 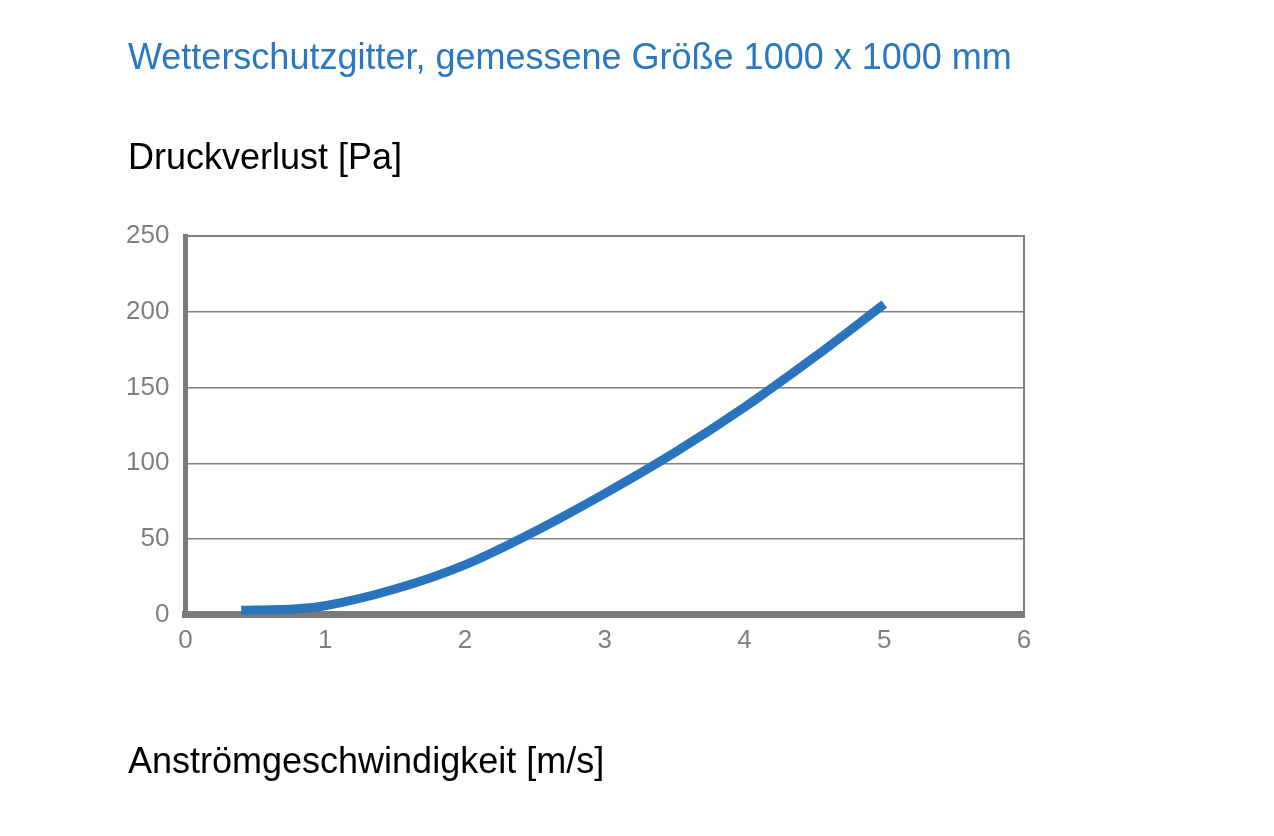 What do you see at coordinates (147, 234) in the screenshot?
I see `y-tick-label: 250` at bounding box center [147, 234].